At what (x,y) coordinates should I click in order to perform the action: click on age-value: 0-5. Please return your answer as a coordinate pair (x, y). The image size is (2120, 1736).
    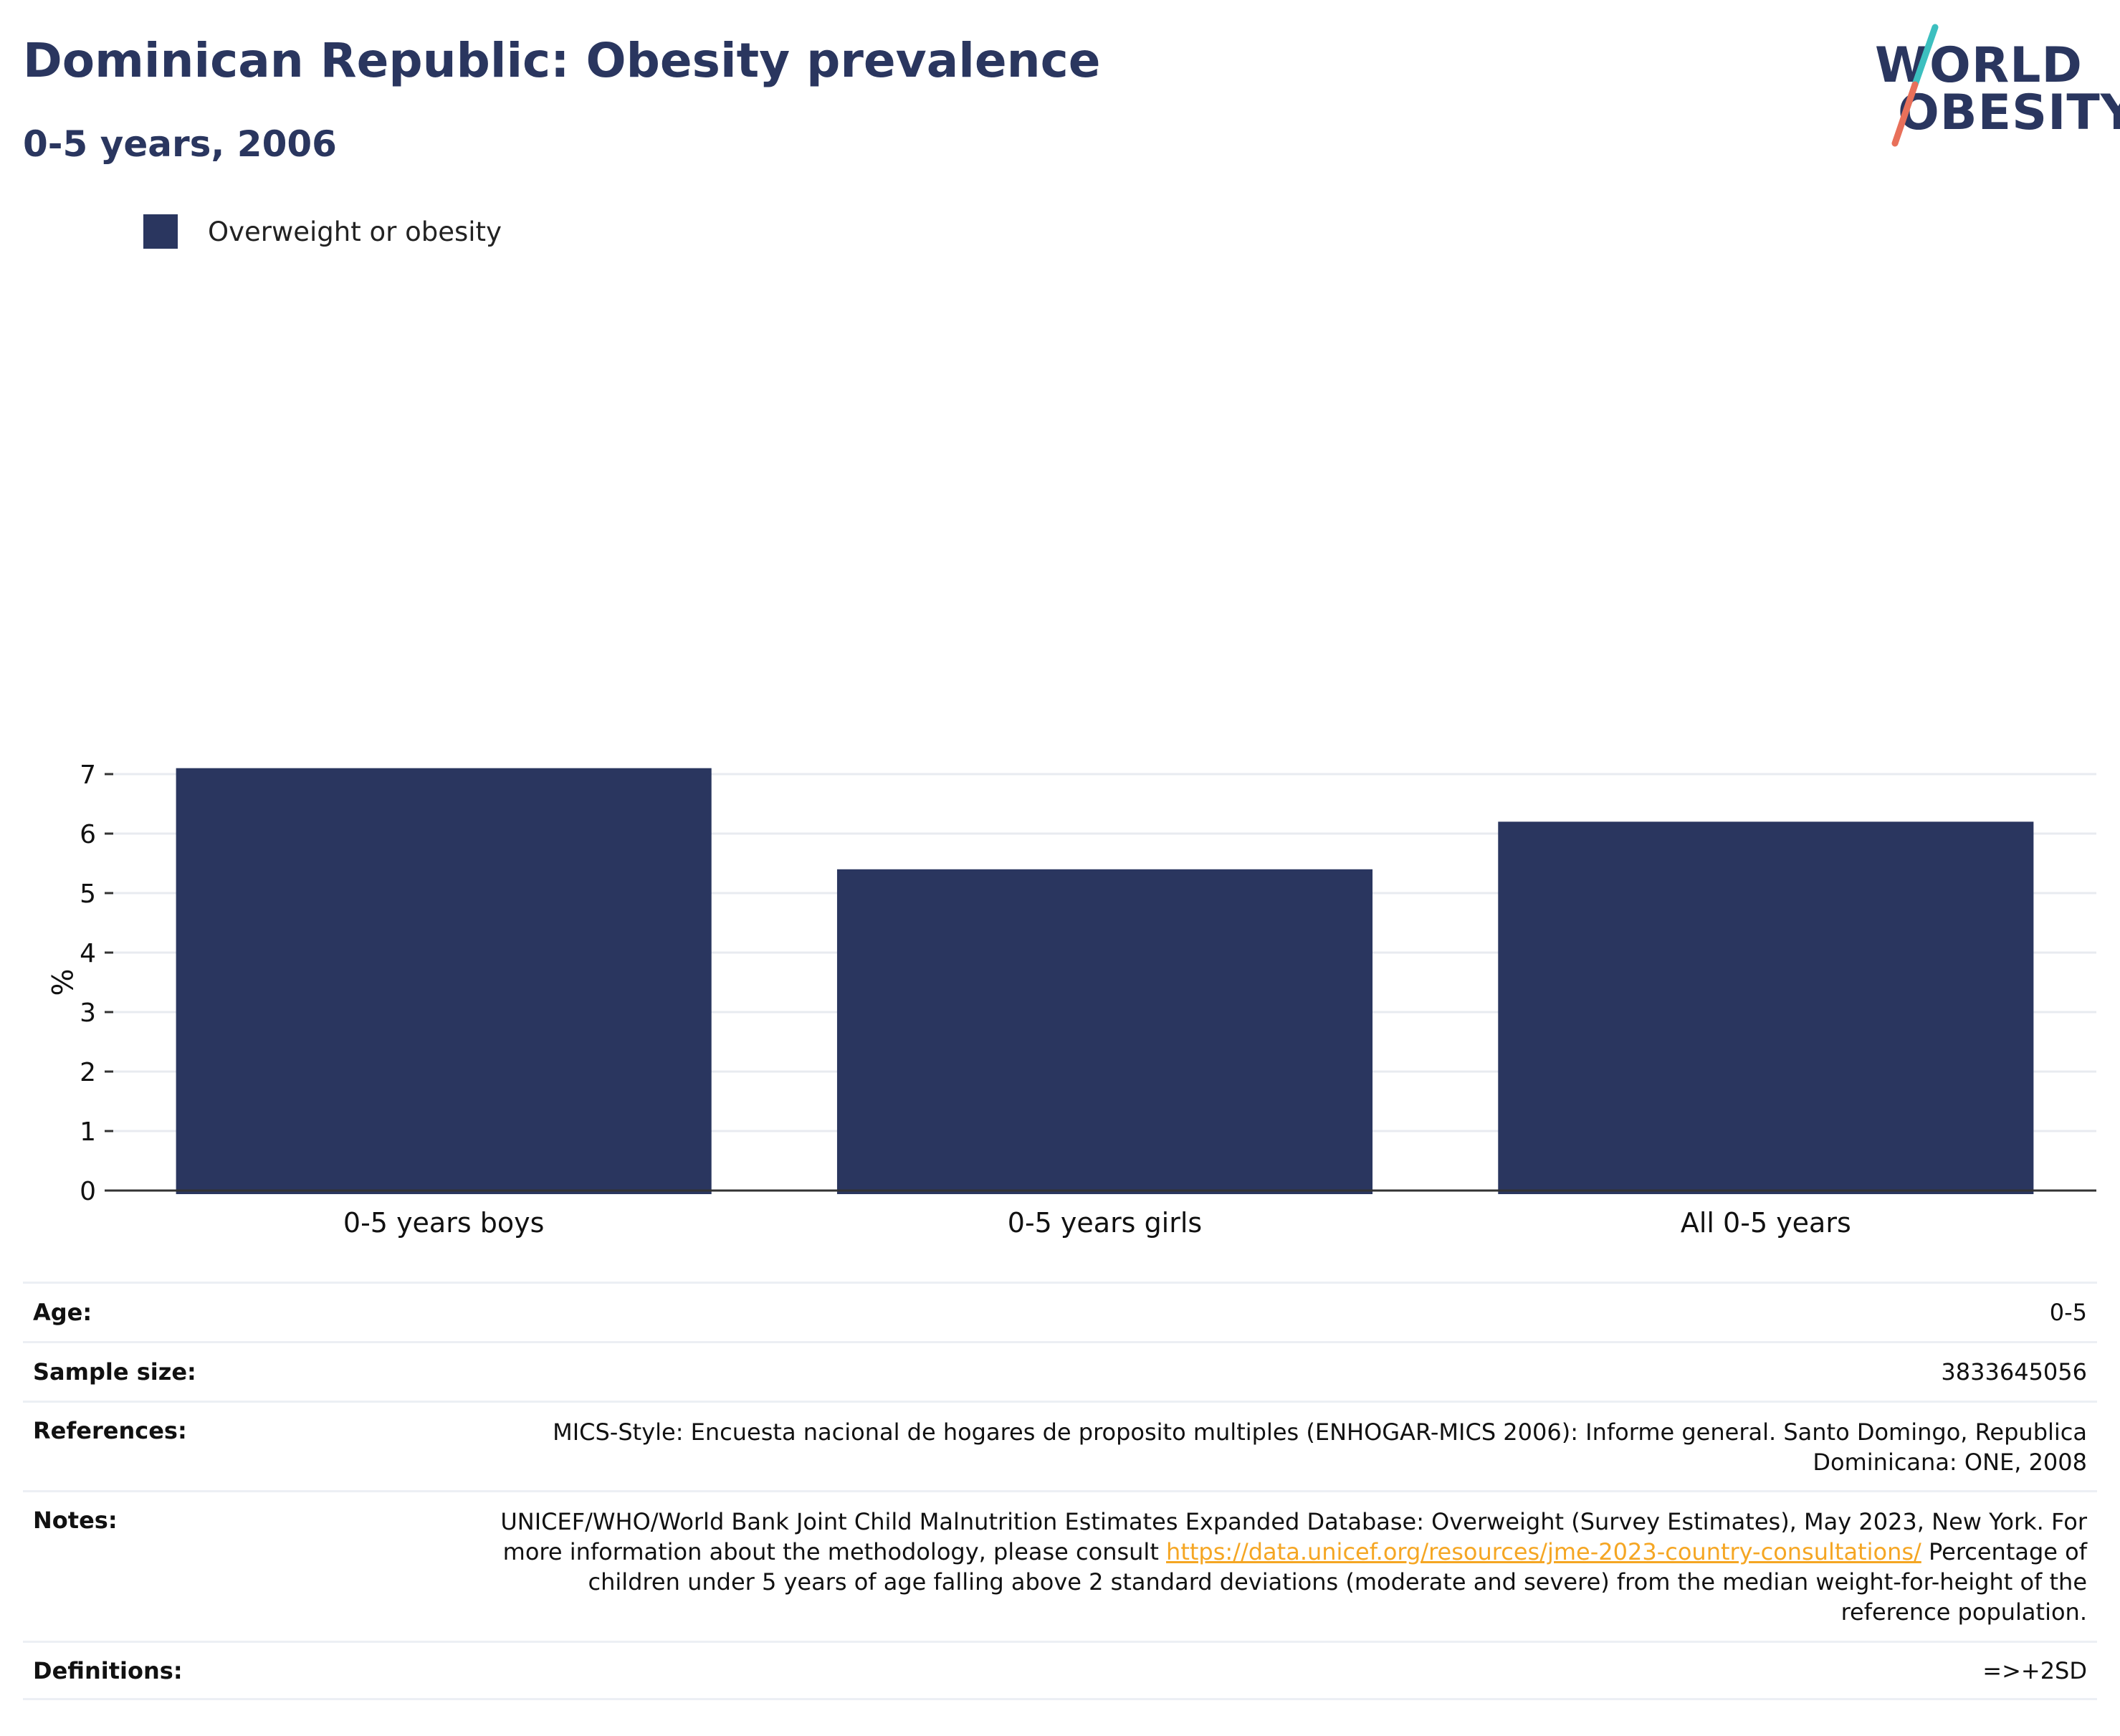
    Looking at the image, I should click on (2068, 1312).